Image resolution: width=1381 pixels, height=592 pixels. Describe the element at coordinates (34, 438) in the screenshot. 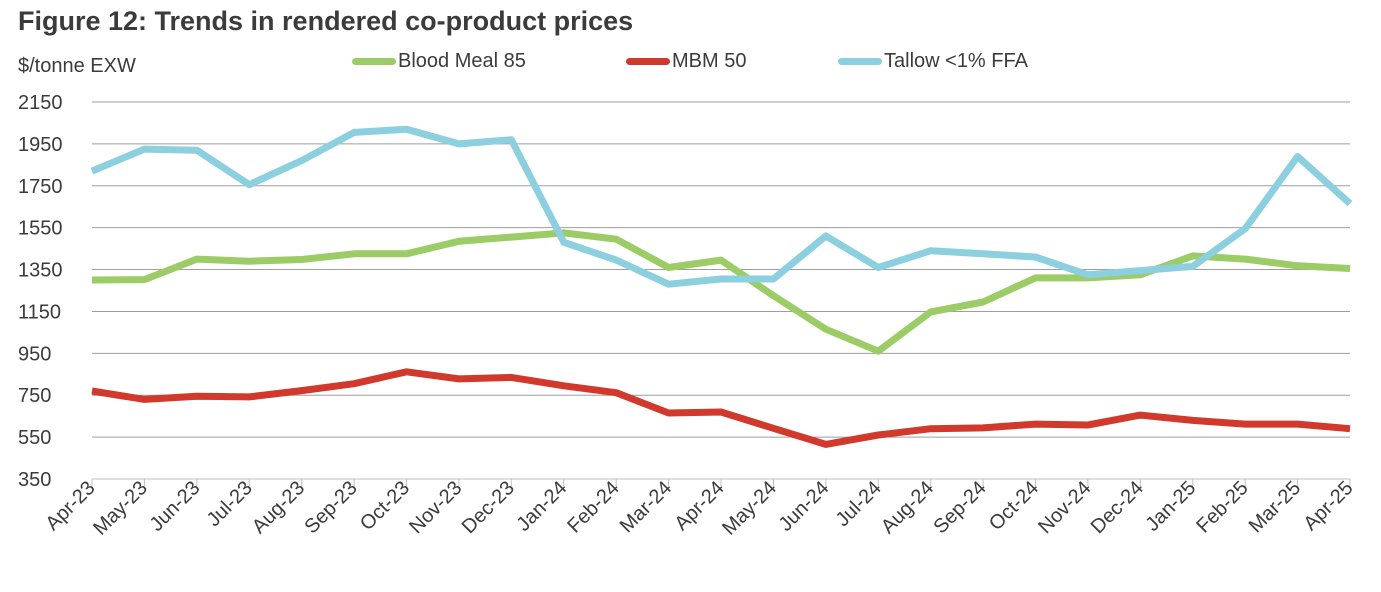

I see `y-tick-label: 550` at that location.